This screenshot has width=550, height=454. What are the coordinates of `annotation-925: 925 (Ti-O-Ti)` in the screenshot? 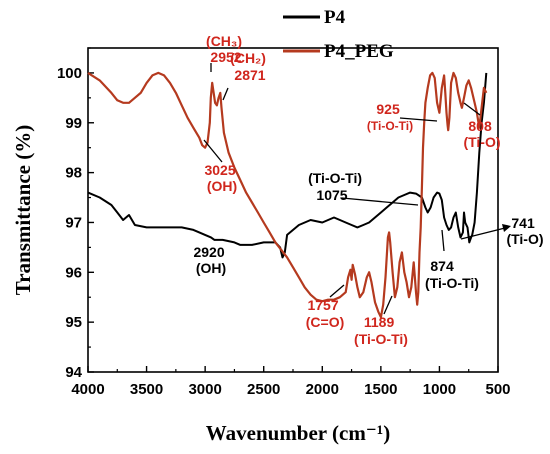 It's located at (390, 117).